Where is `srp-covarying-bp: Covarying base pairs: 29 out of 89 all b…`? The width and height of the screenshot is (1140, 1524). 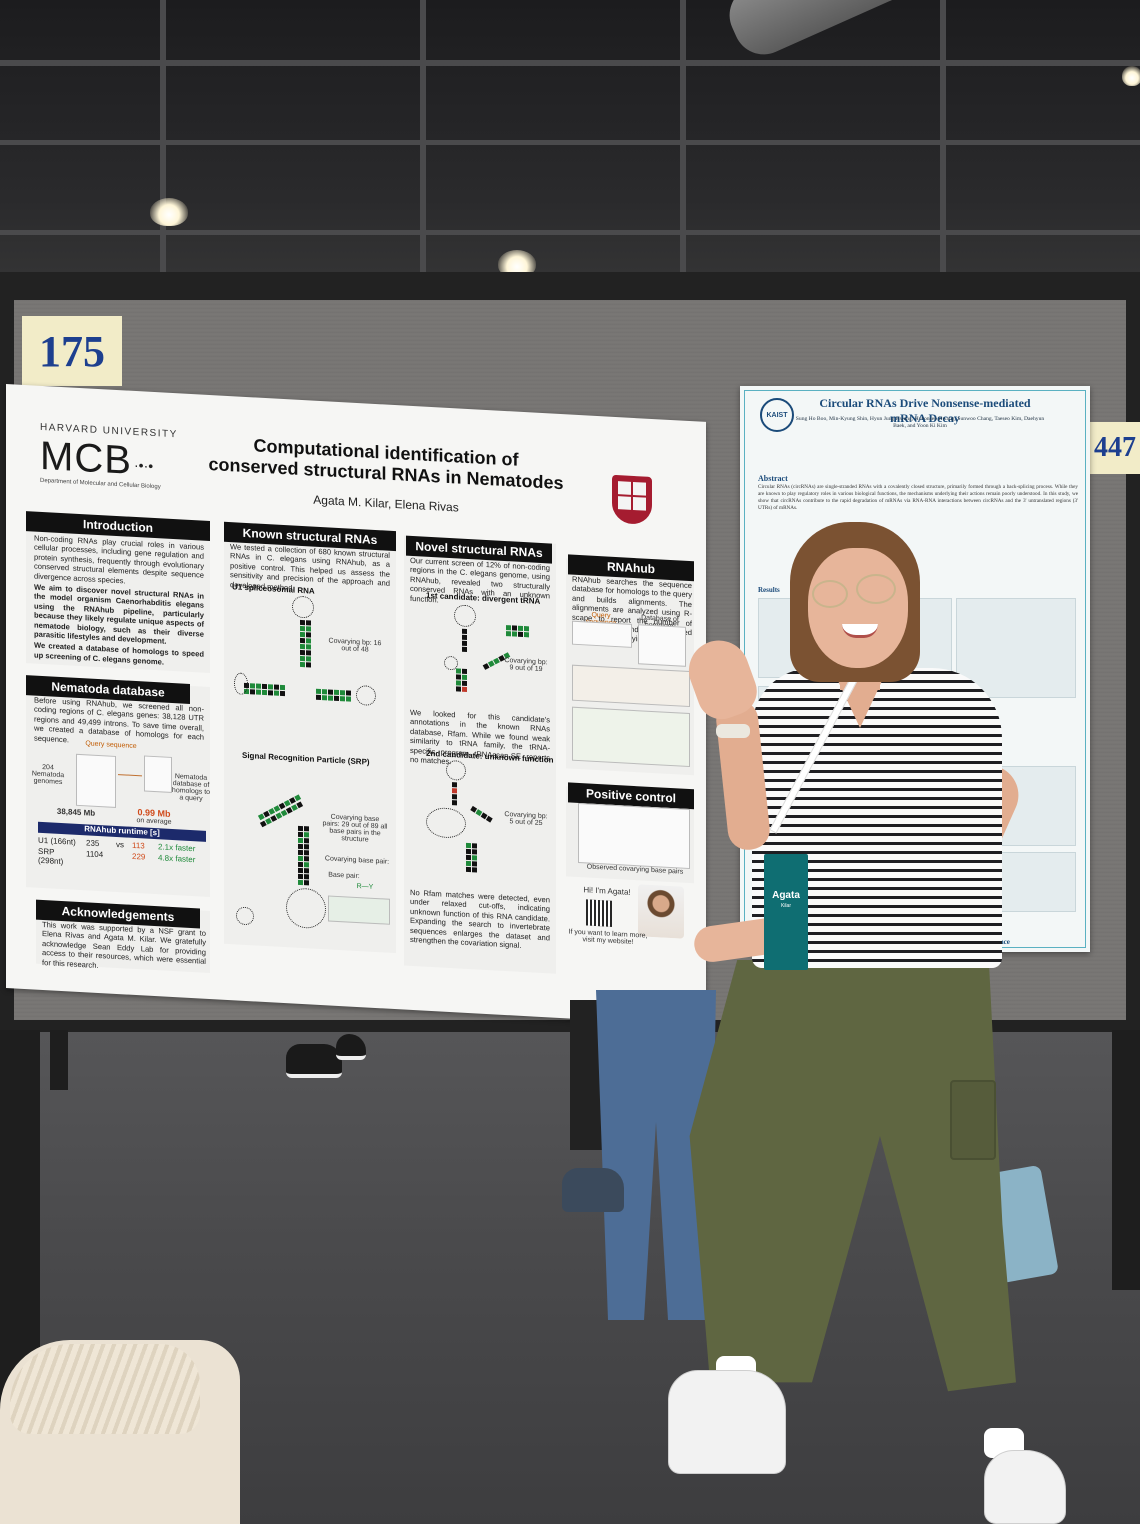 srp-covarying-bp: Covarying base pairs: 29 out of 89 all b… is located at coordinates (355, 828).